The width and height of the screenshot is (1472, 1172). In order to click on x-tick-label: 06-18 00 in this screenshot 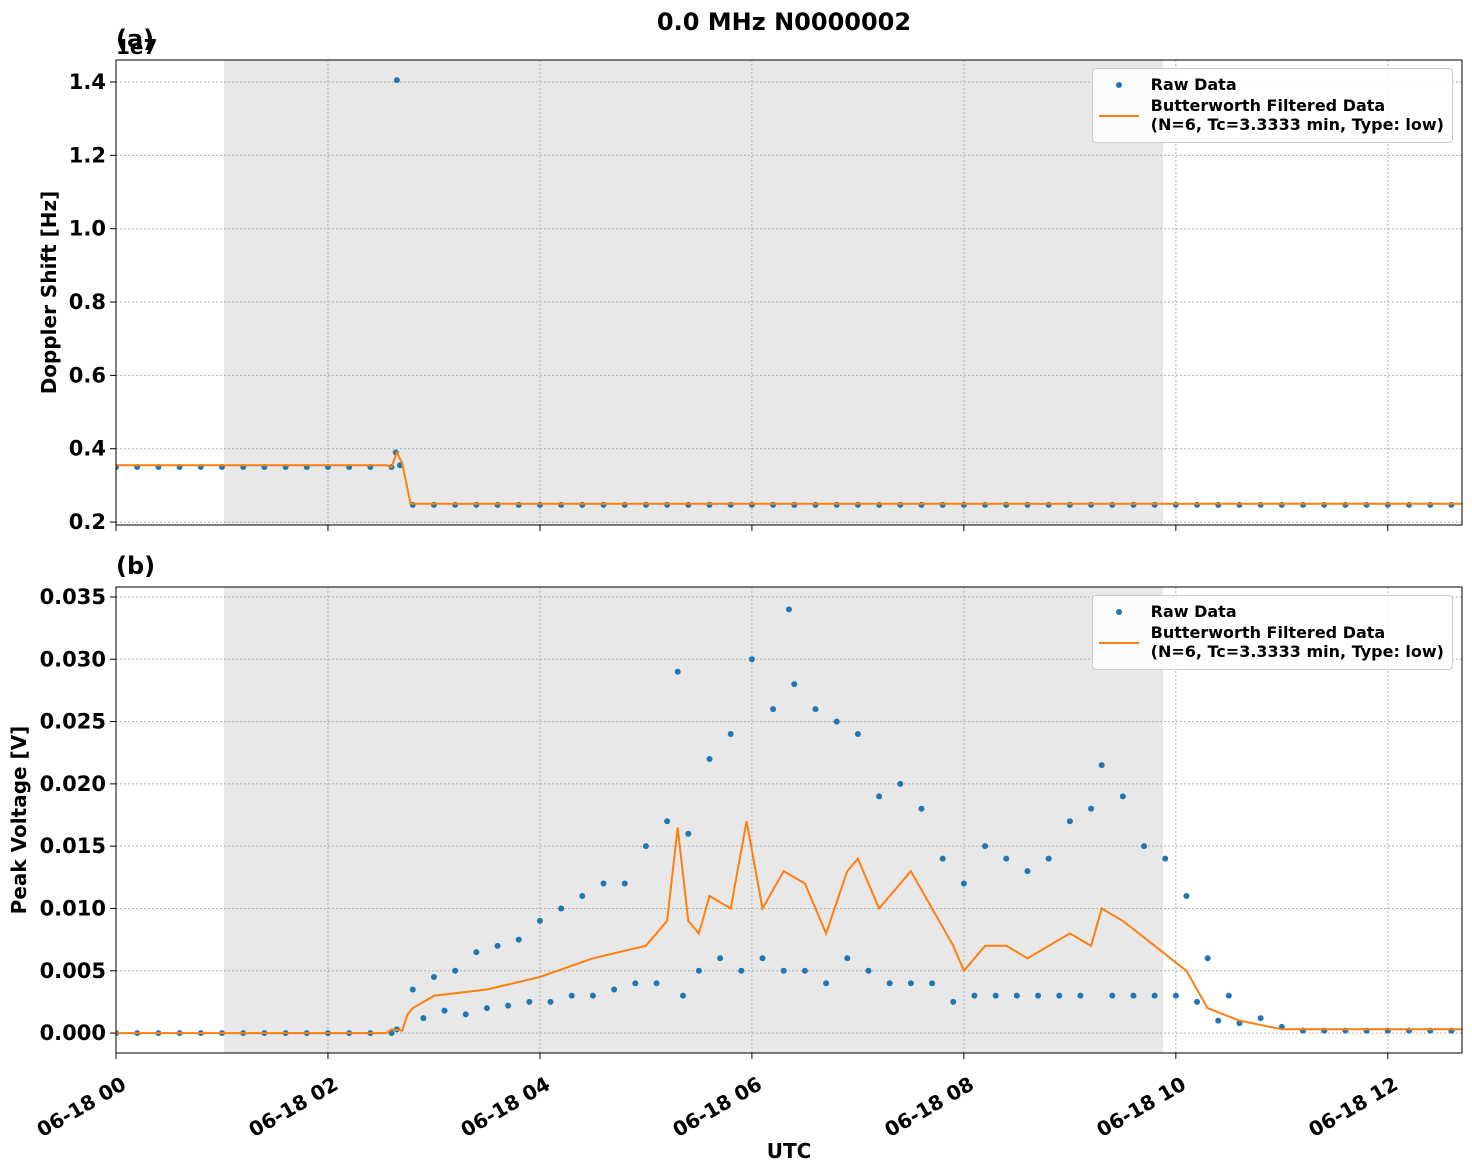, I will do `click(82, 1107)`.